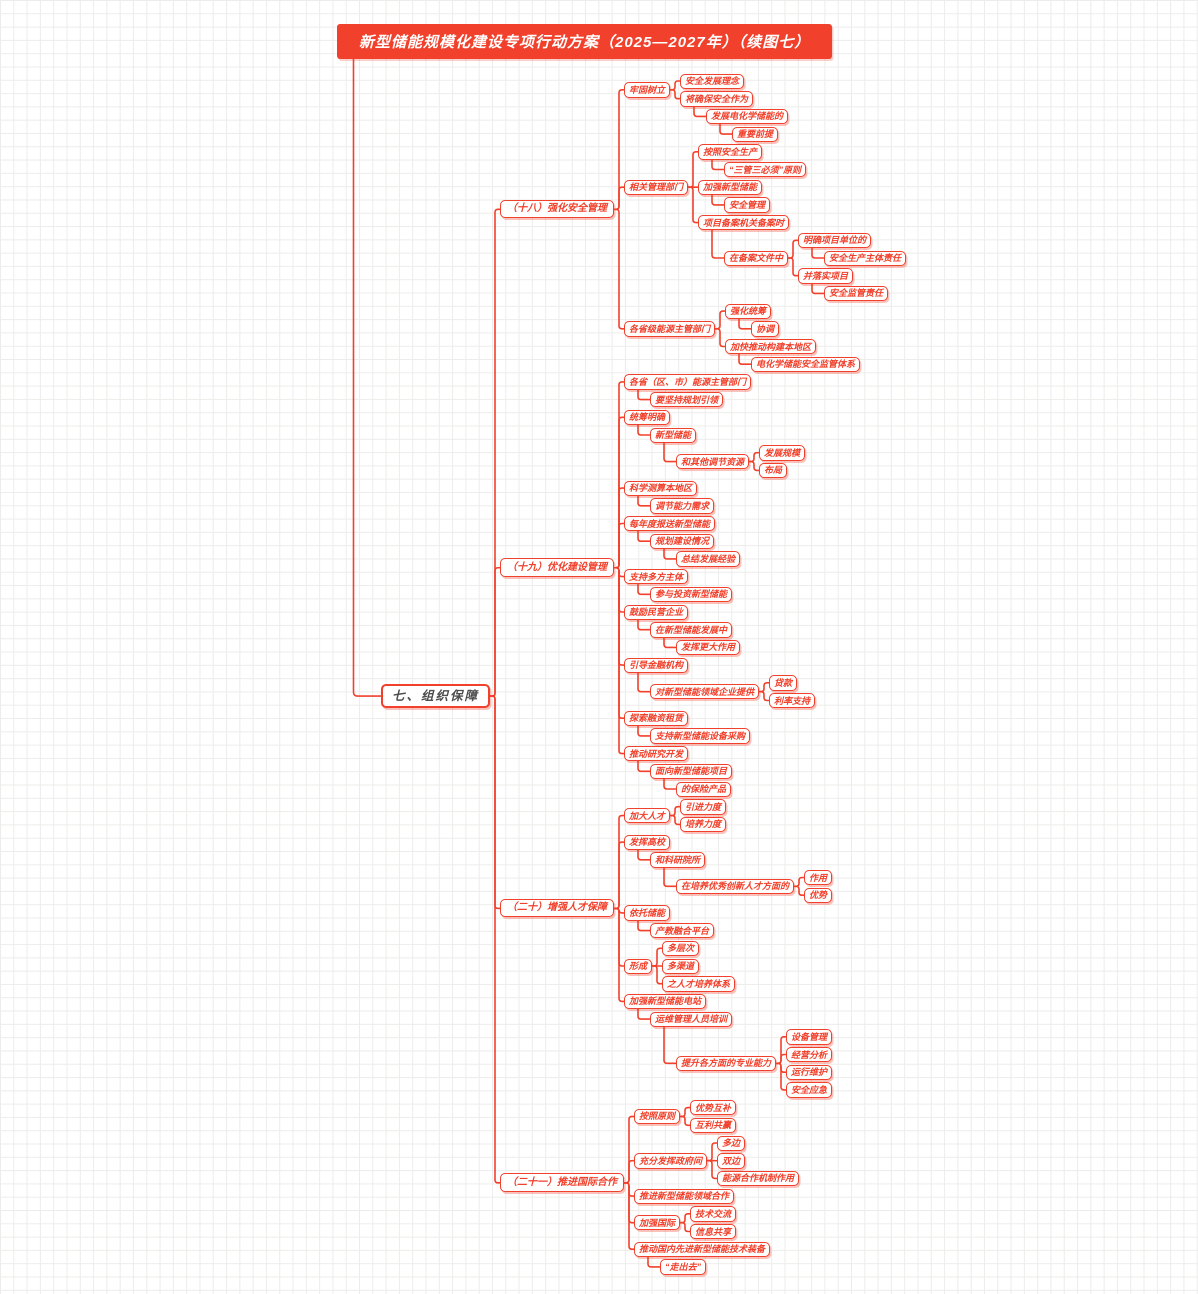 This screenshot has height=1294, width=1198. Describe the element at coordinates (818, 878) in the screenshot. I see `mindmap-node: 作用` at that location.